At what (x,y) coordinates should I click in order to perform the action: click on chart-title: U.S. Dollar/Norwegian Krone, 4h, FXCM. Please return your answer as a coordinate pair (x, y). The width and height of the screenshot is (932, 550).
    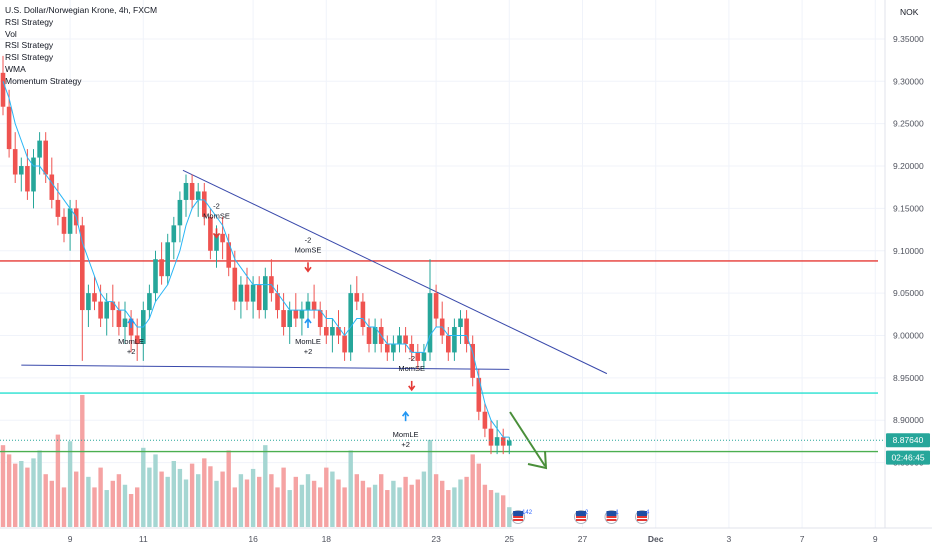
    Looking at the image, I should click on (81, 10).